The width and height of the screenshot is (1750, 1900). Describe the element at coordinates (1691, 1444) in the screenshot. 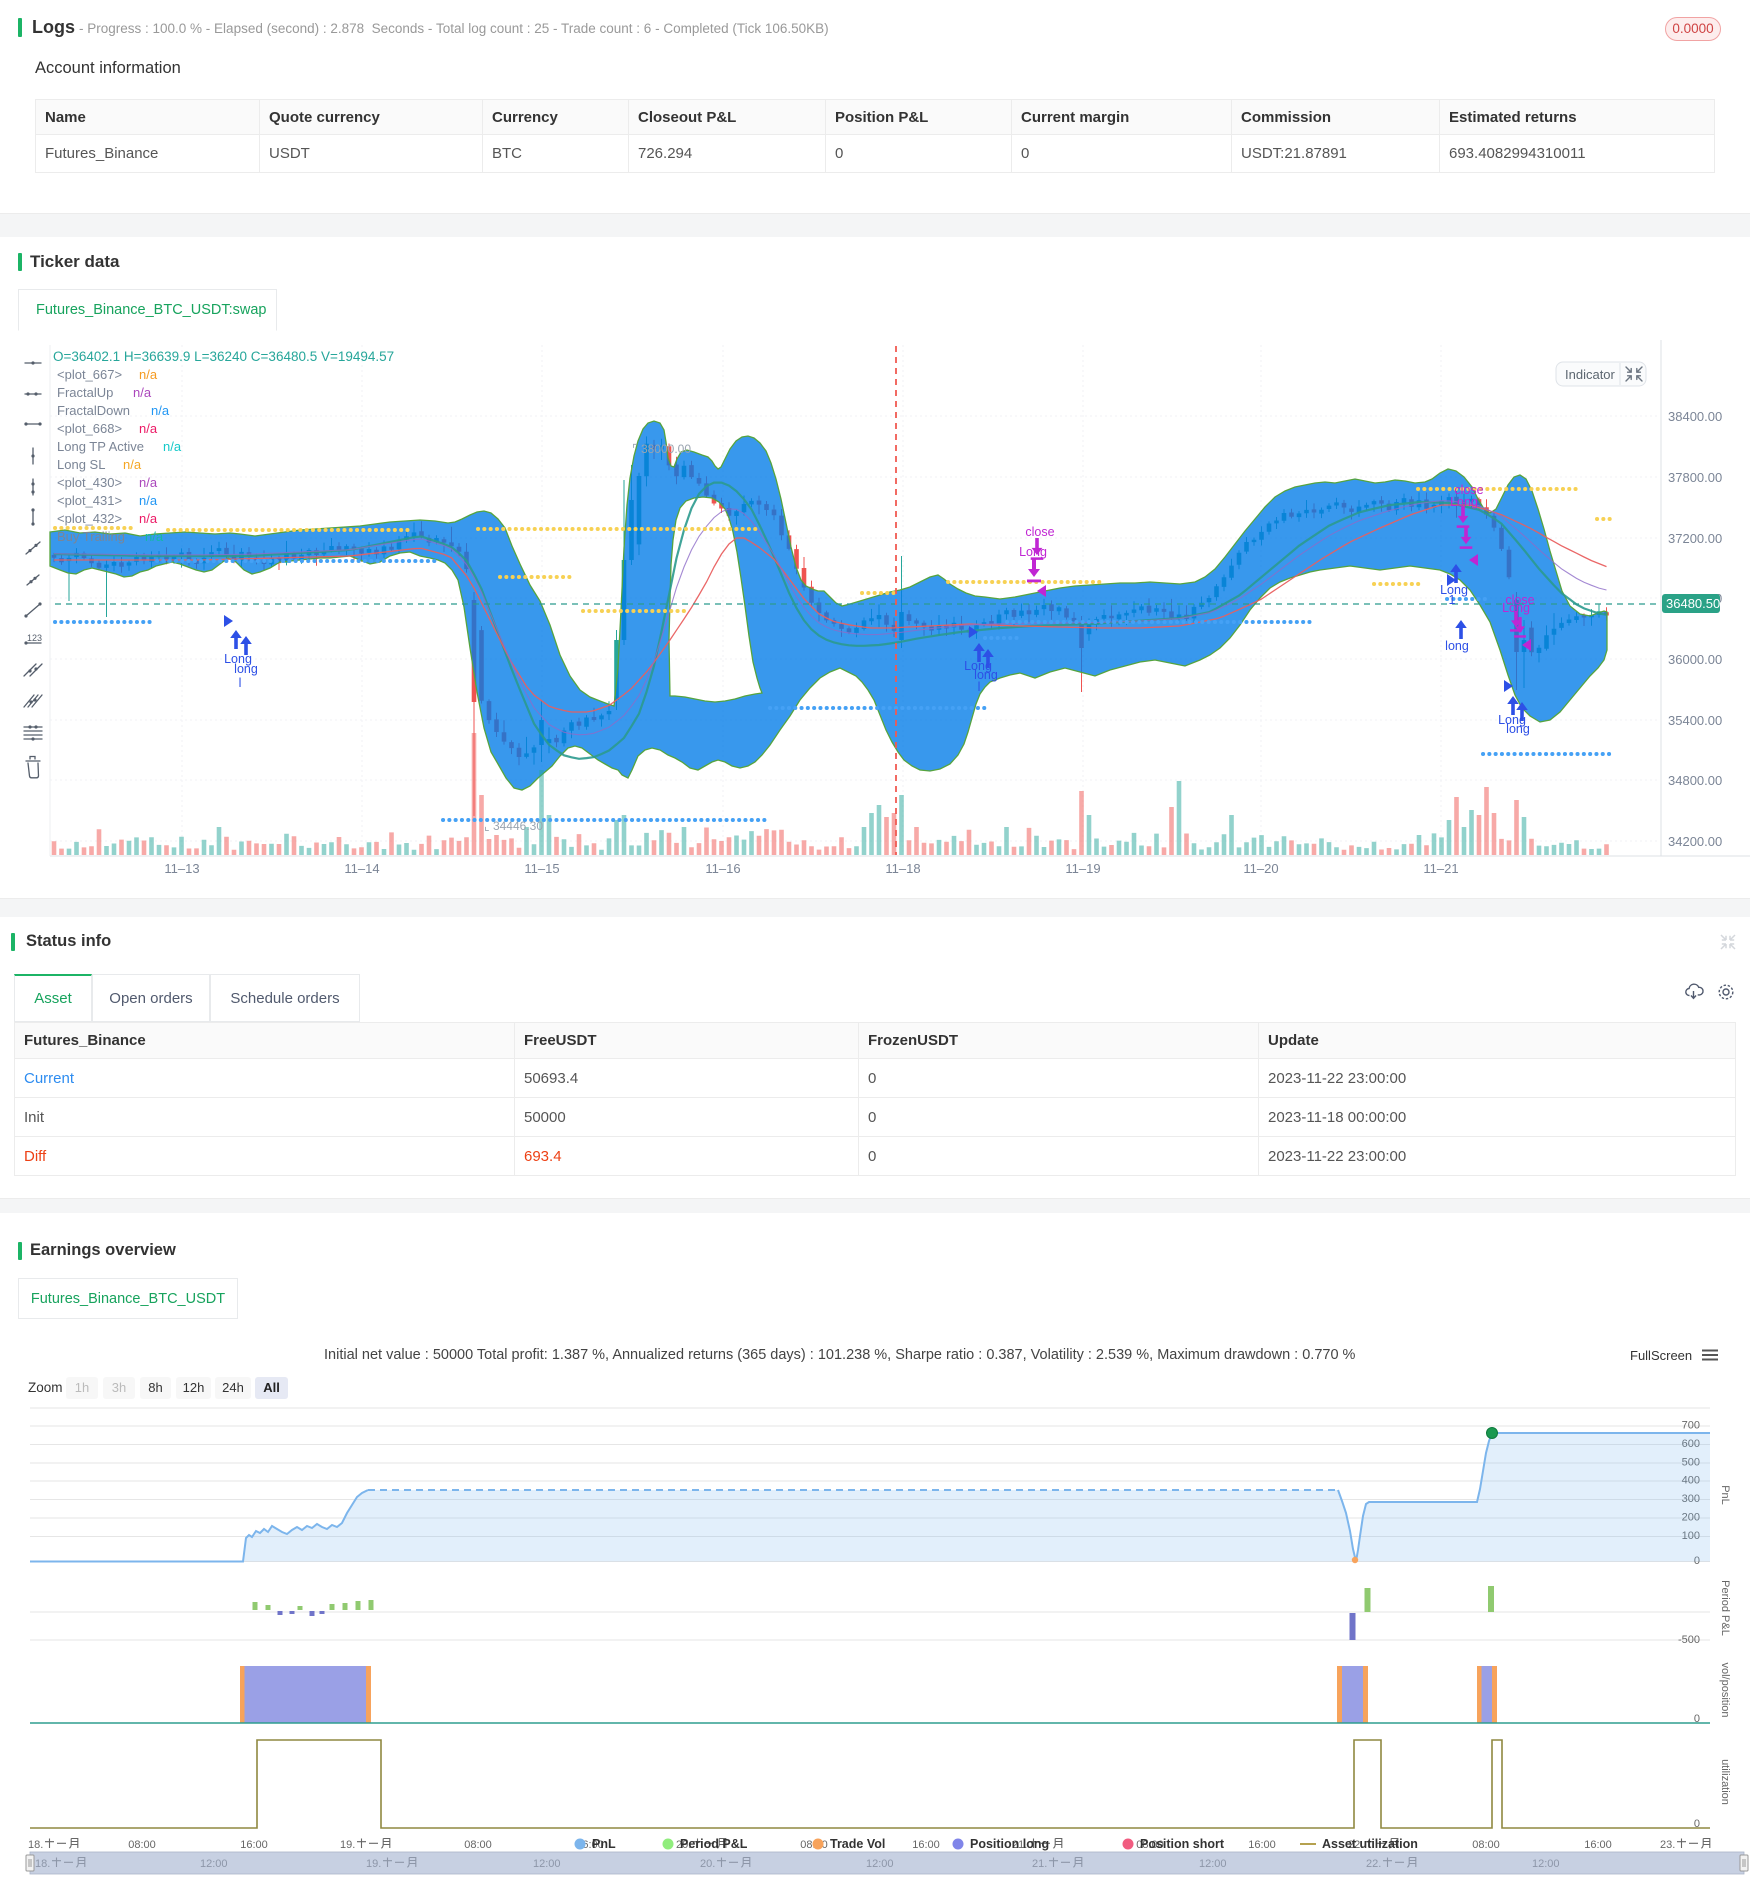

I see `svg-text: 600` at that location.